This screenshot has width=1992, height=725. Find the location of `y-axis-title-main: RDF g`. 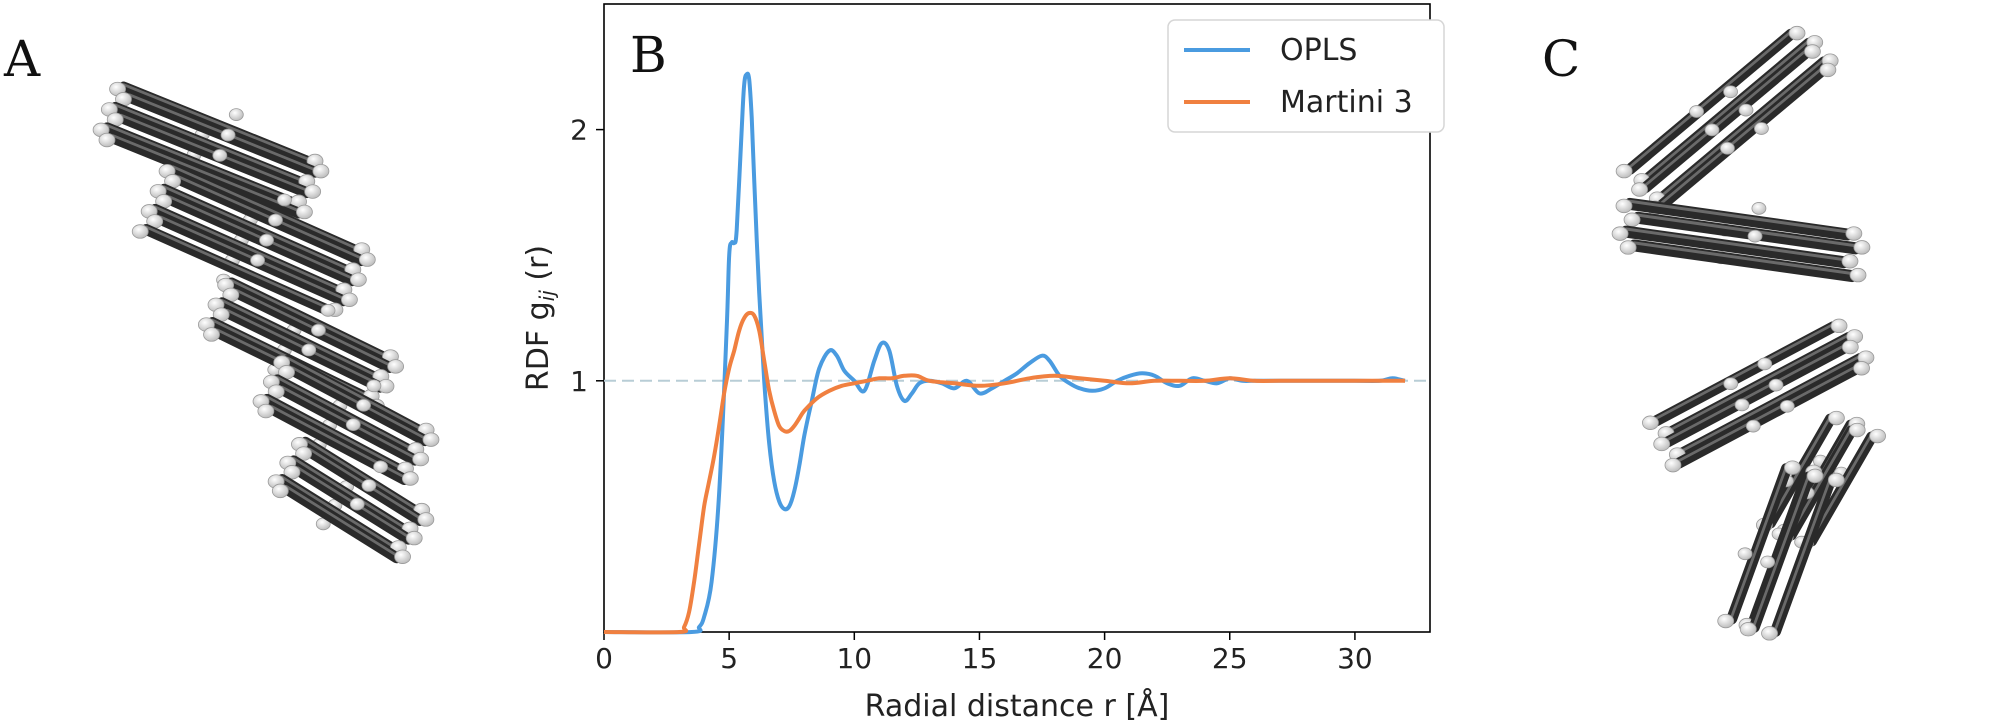

y-axis-title-main: RDF g is located at coordinates (538, 346).